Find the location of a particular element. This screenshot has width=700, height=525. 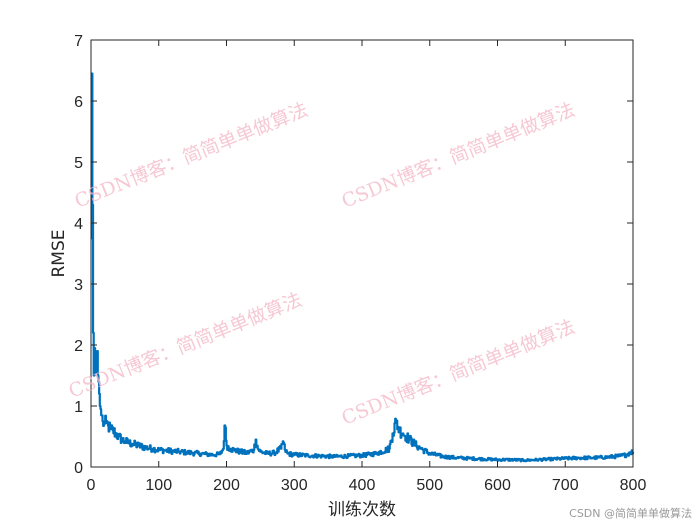

y-tick-label: 2 is located at coordinates (78, 346).